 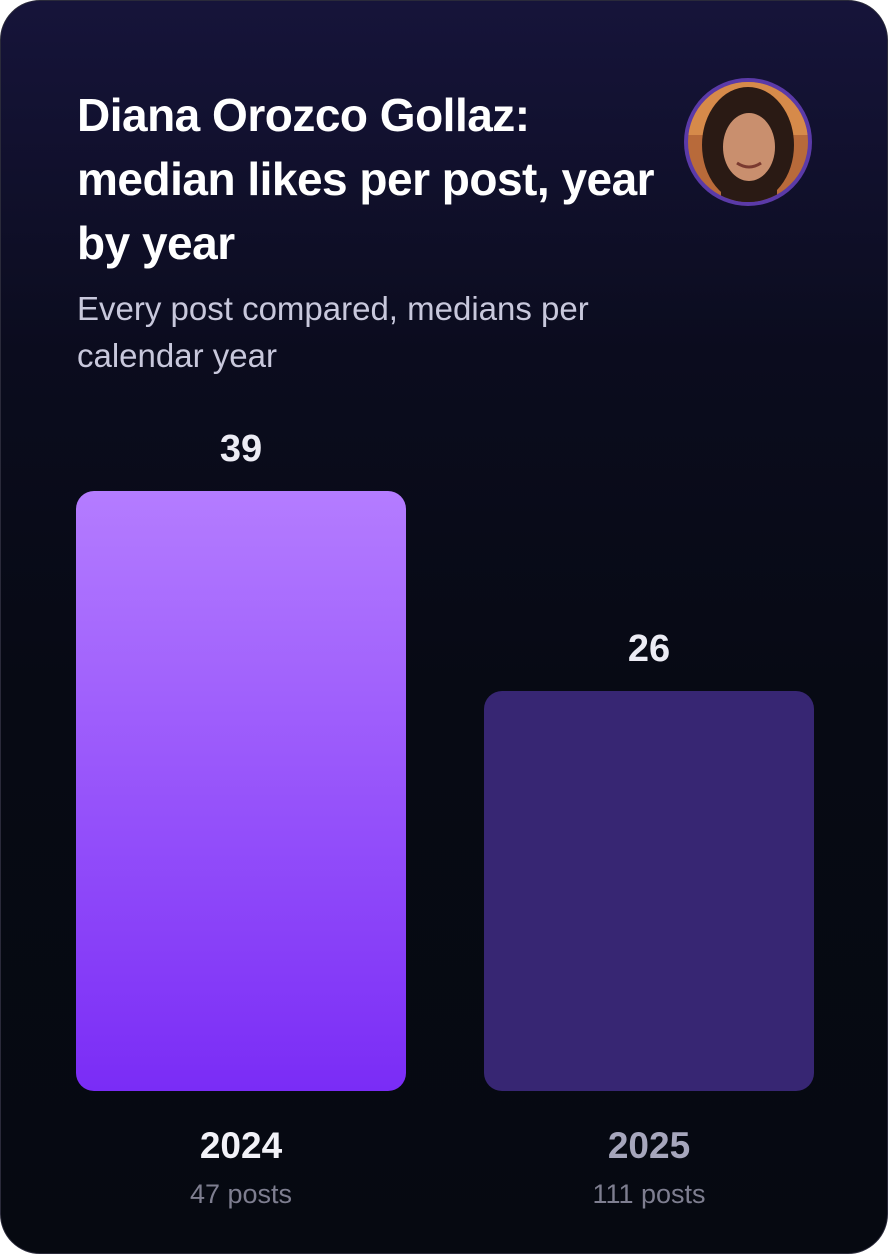 What do you see at coordinates (748, 142) in the screenshot?
I see `avatar` at bounding box center [748, 142].